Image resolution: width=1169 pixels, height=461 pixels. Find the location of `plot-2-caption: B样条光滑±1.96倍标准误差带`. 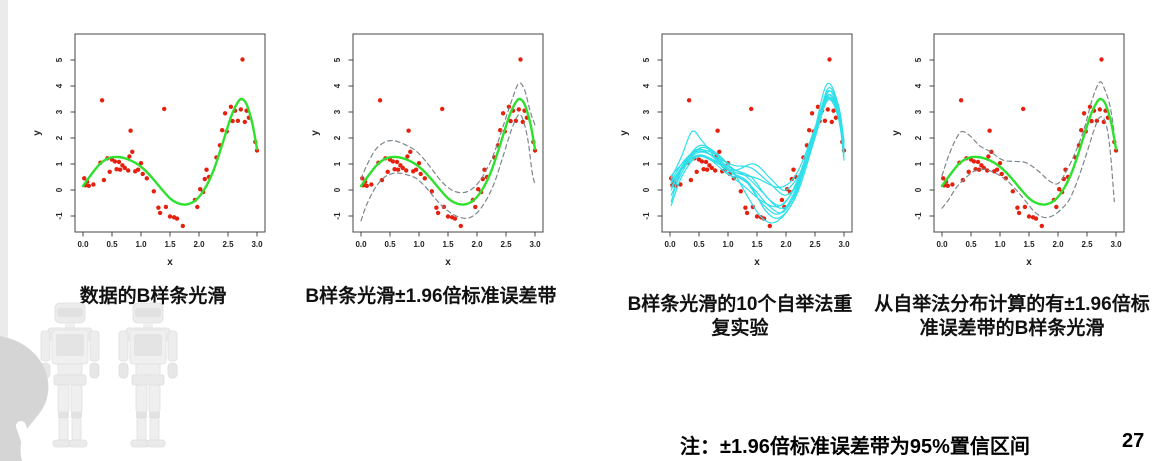

plot-2-caption: B样条光滑±1.96倍标准误差带 is located at coordinates (431, 296).